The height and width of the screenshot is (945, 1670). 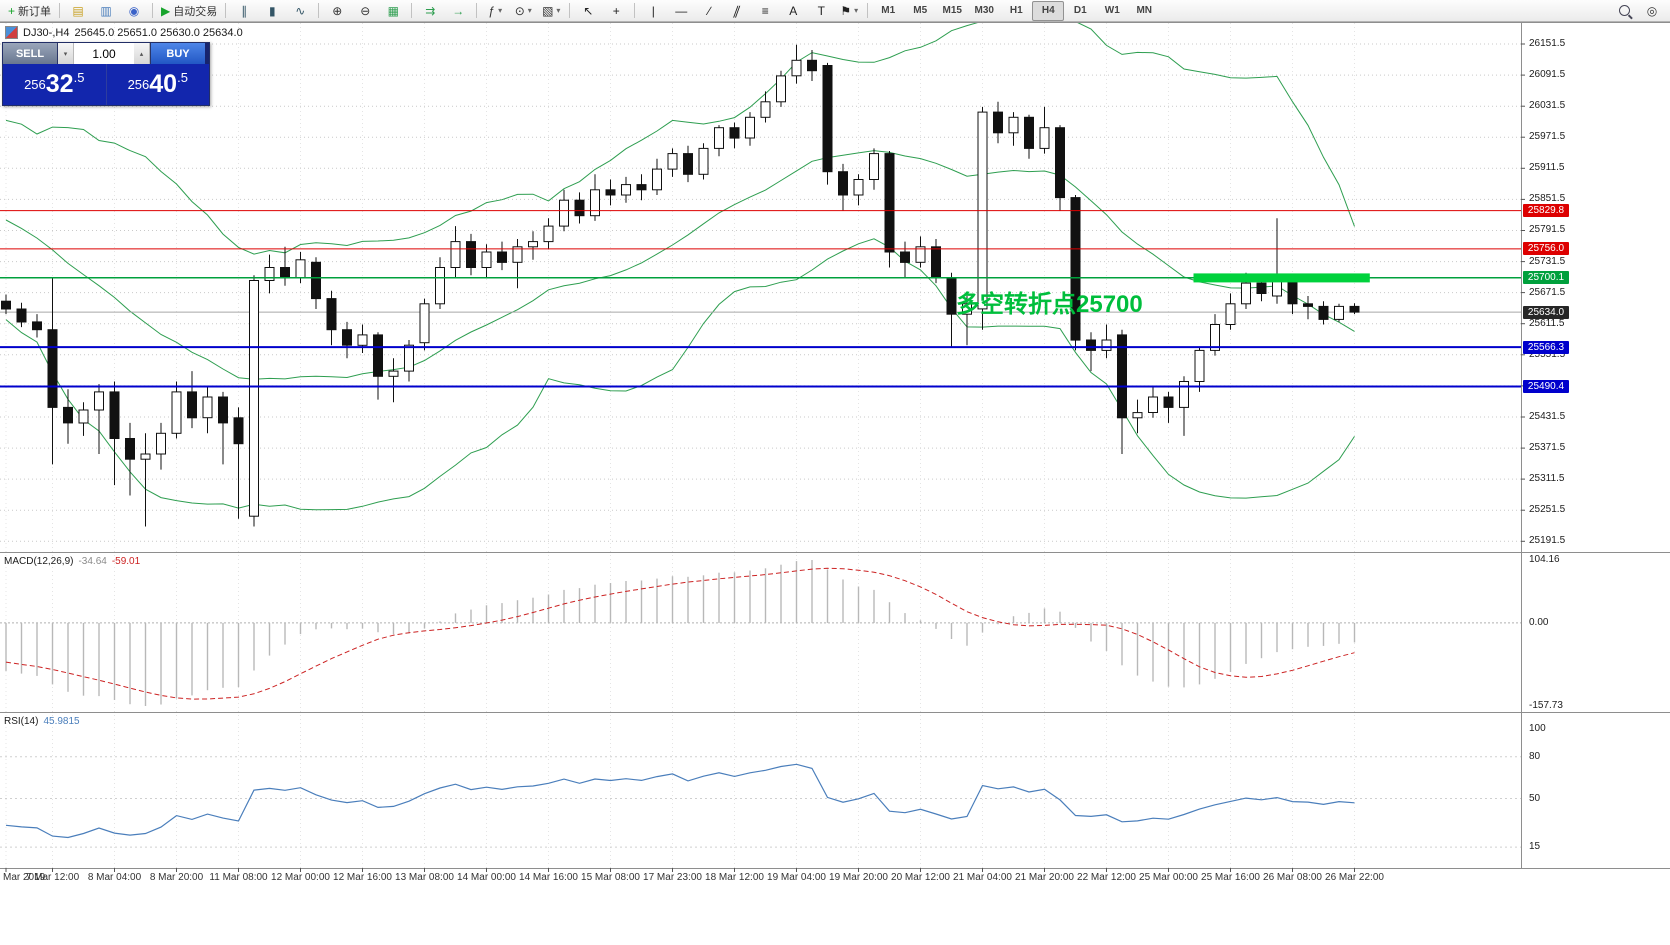 I want to click on navigator-icon: ◉, so click(x=134, y=11).